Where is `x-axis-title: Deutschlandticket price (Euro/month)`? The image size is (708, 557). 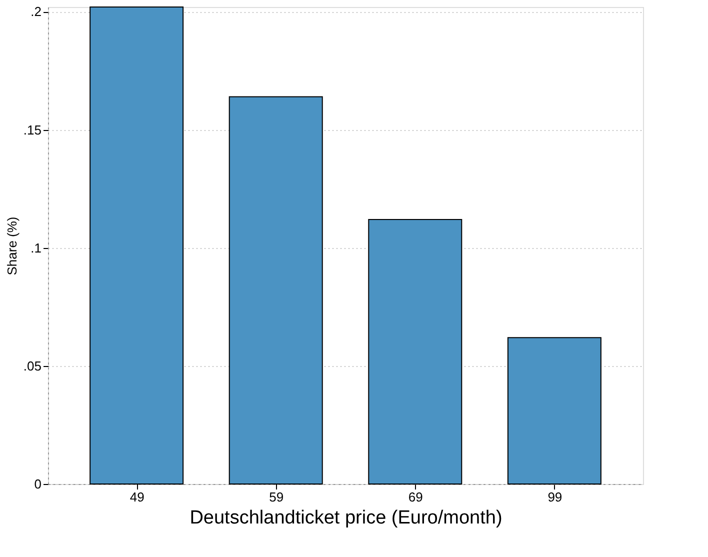
x-axis-title: Deutschlandticket price (Euro/month) is located at coordinates (346, 518).